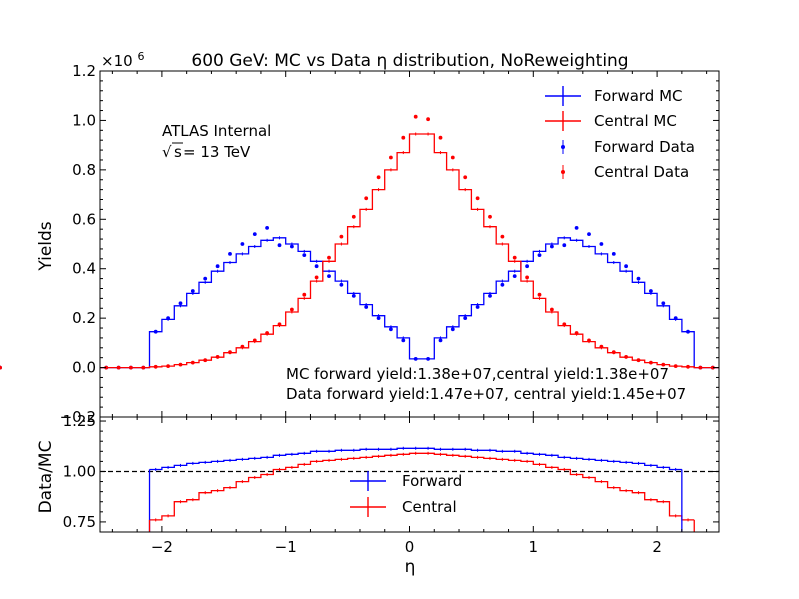 This screenshot has width=799, height=599. What do you see at coordinates (84, 219) in the screenshot?
I see `y-tick-label: 0.6` at bounding box center [84, 219].